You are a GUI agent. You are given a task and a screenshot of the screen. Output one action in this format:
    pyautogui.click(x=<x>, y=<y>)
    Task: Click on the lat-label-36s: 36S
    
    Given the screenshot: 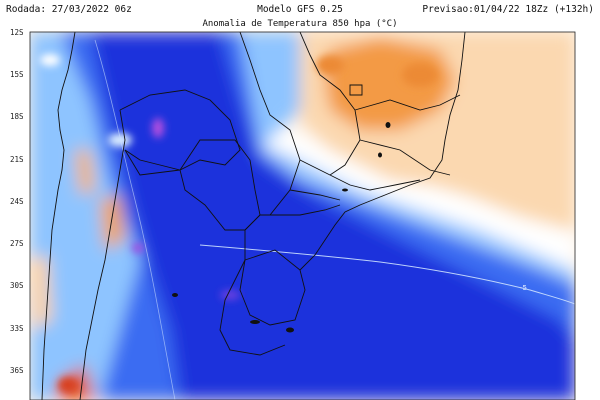 What is the action you would take?
    pyautogui.click(x=17, y=370)
    